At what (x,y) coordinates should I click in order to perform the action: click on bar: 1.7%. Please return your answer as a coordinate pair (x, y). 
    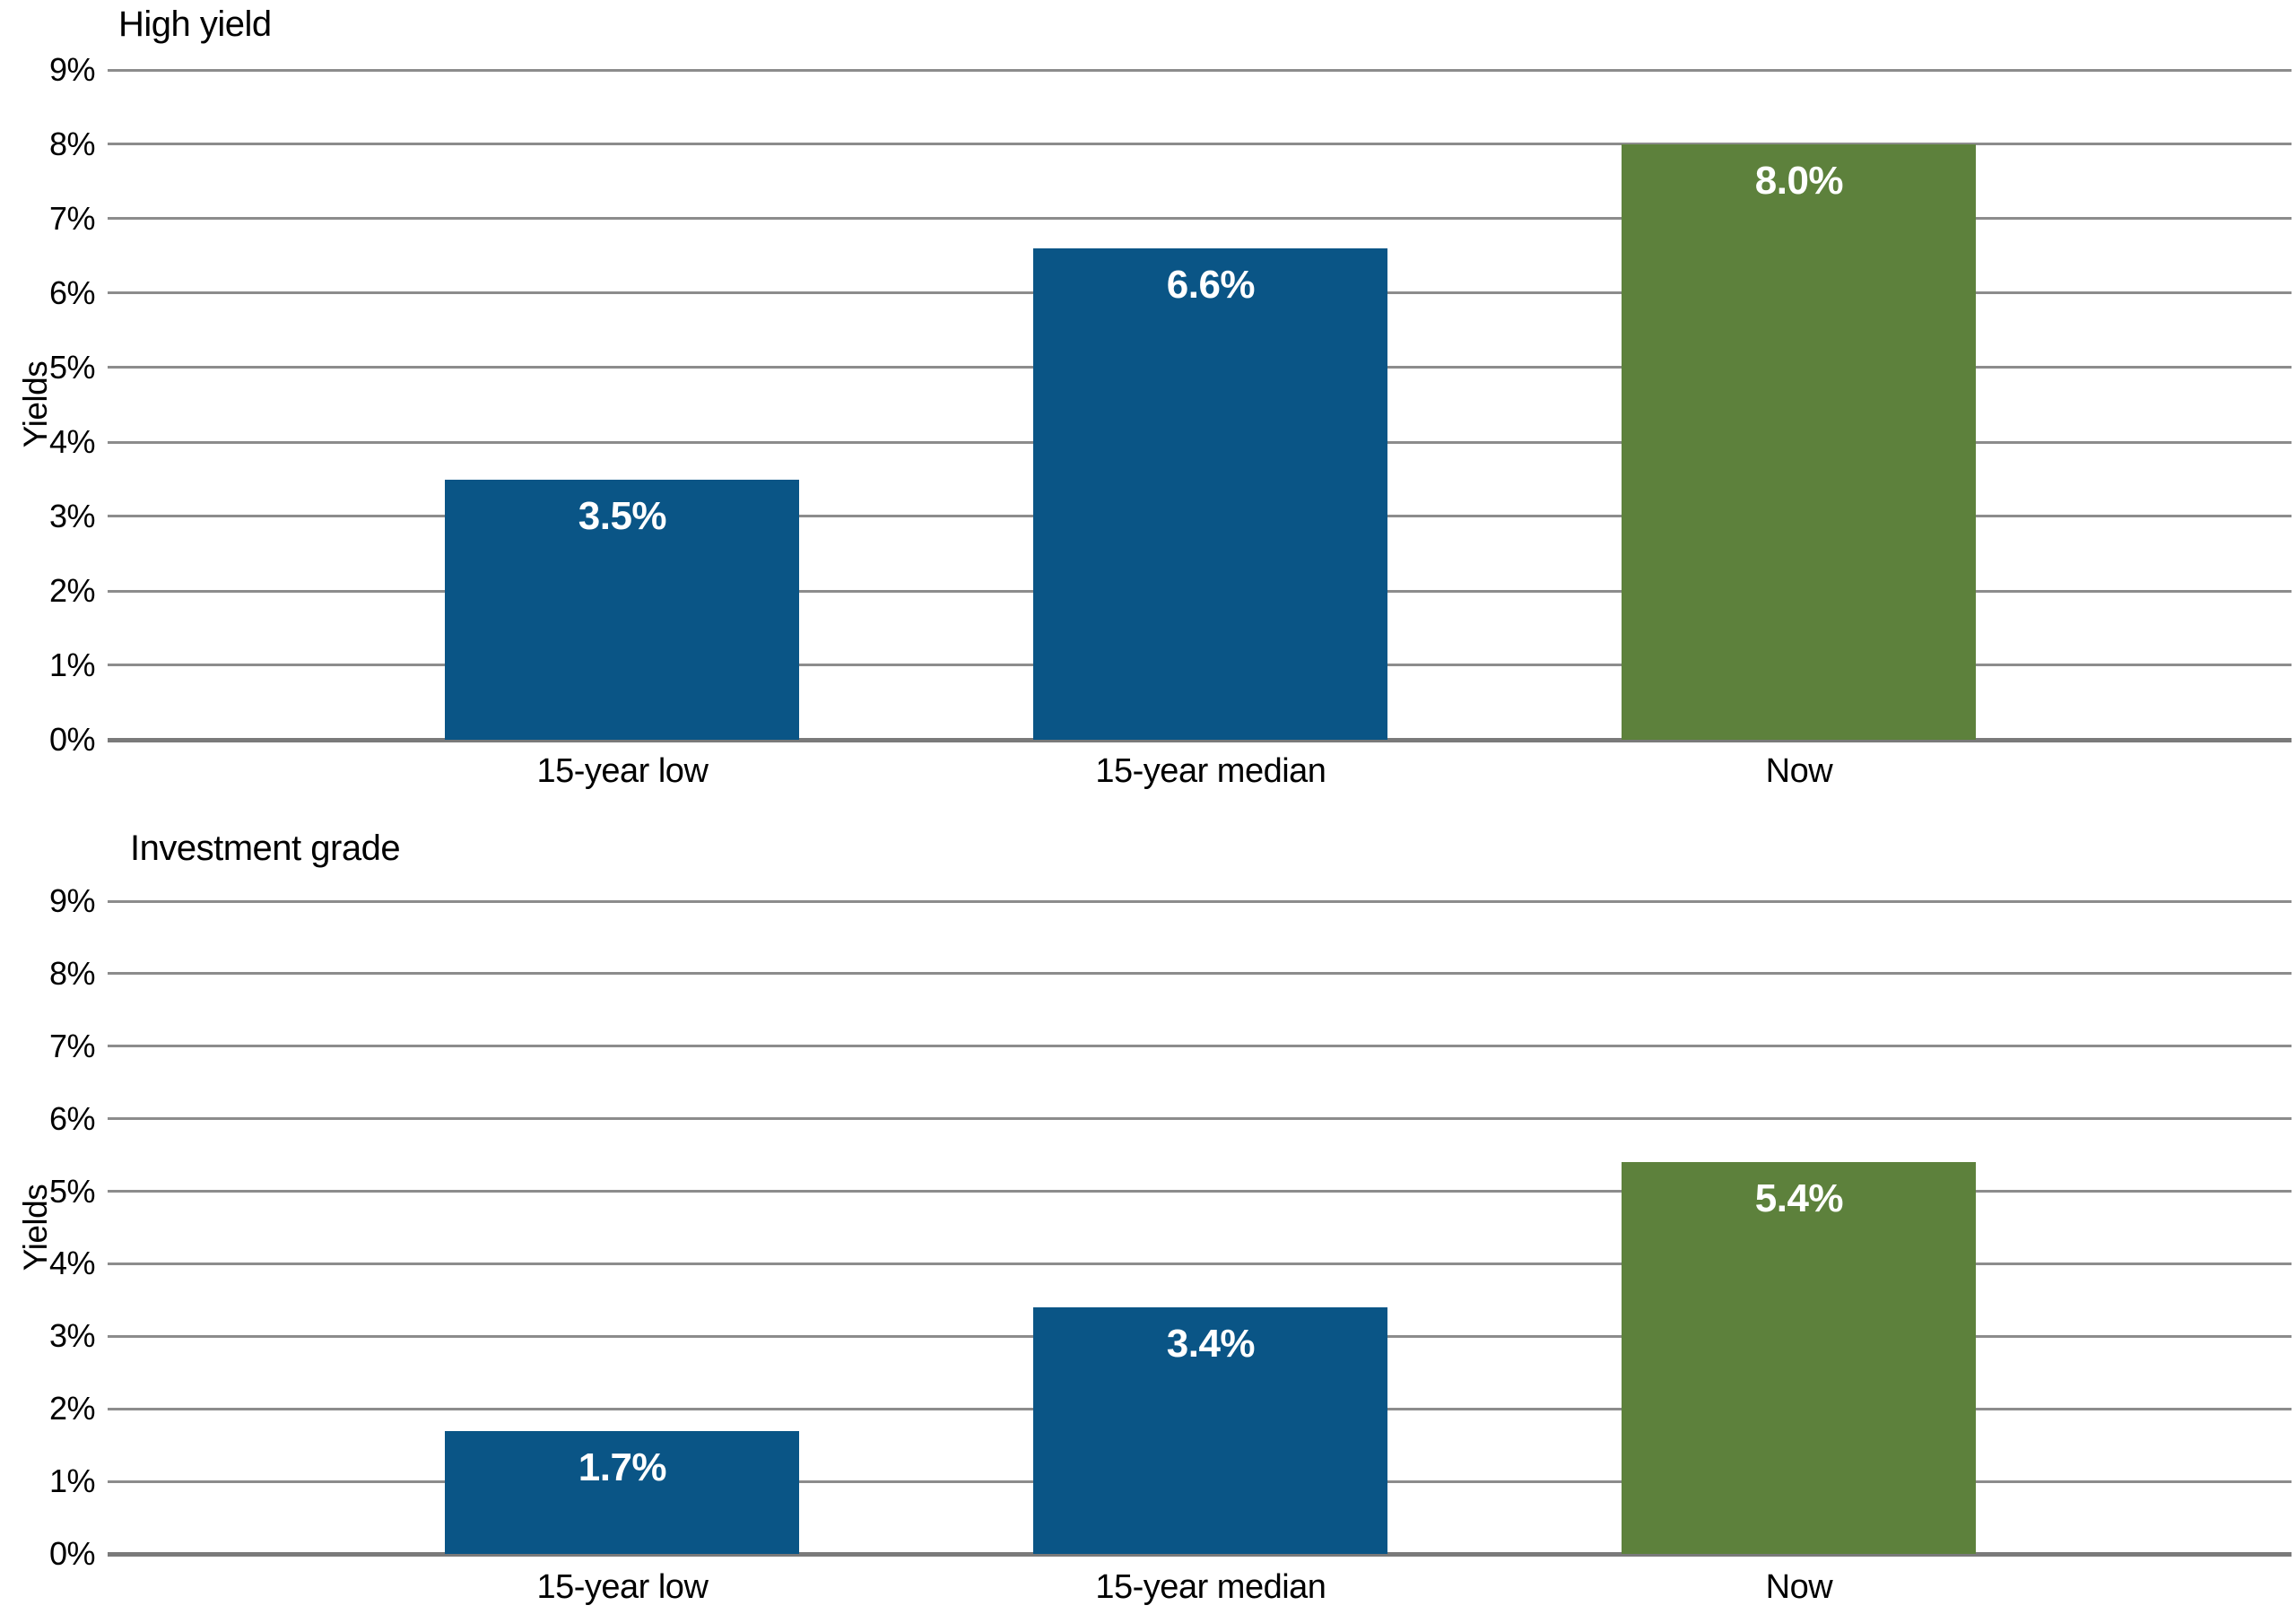
    Looking at the image, I should click on (622, 1492).